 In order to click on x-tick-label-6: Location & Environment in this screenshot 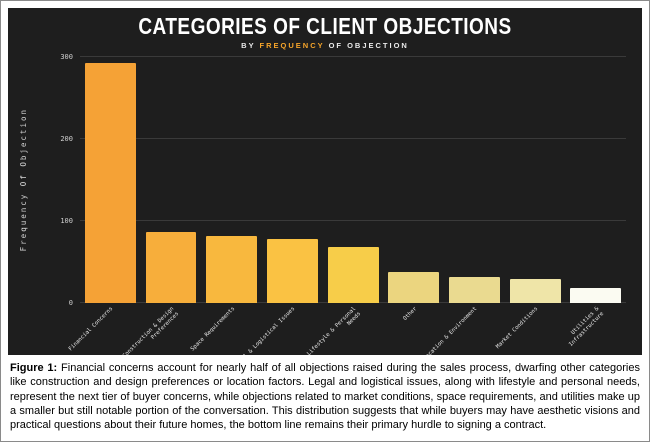, I will do `click(450, 330)`.